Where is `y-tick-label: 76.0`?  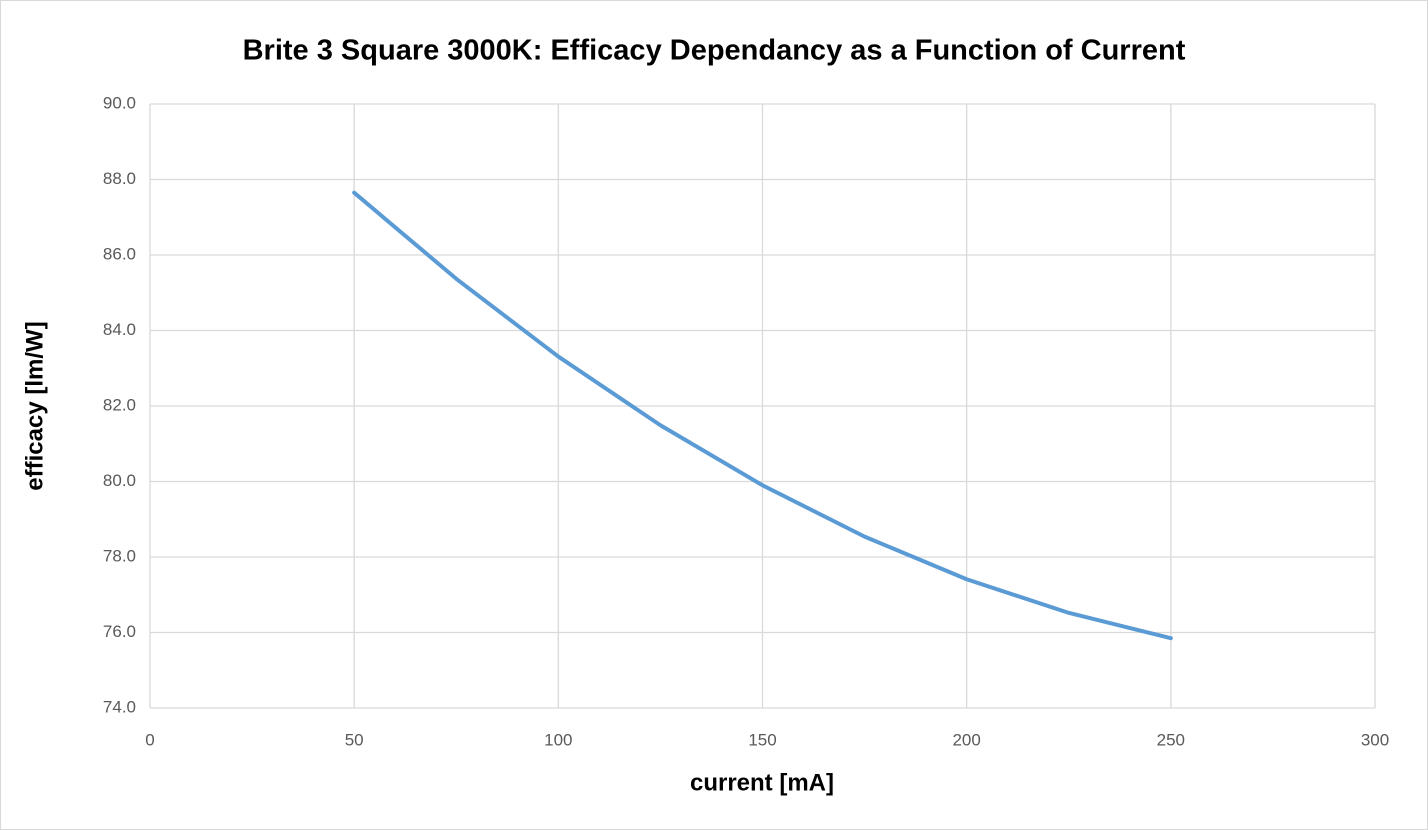 y-tick-label: 76.0 is located at coordinates (119, 631).